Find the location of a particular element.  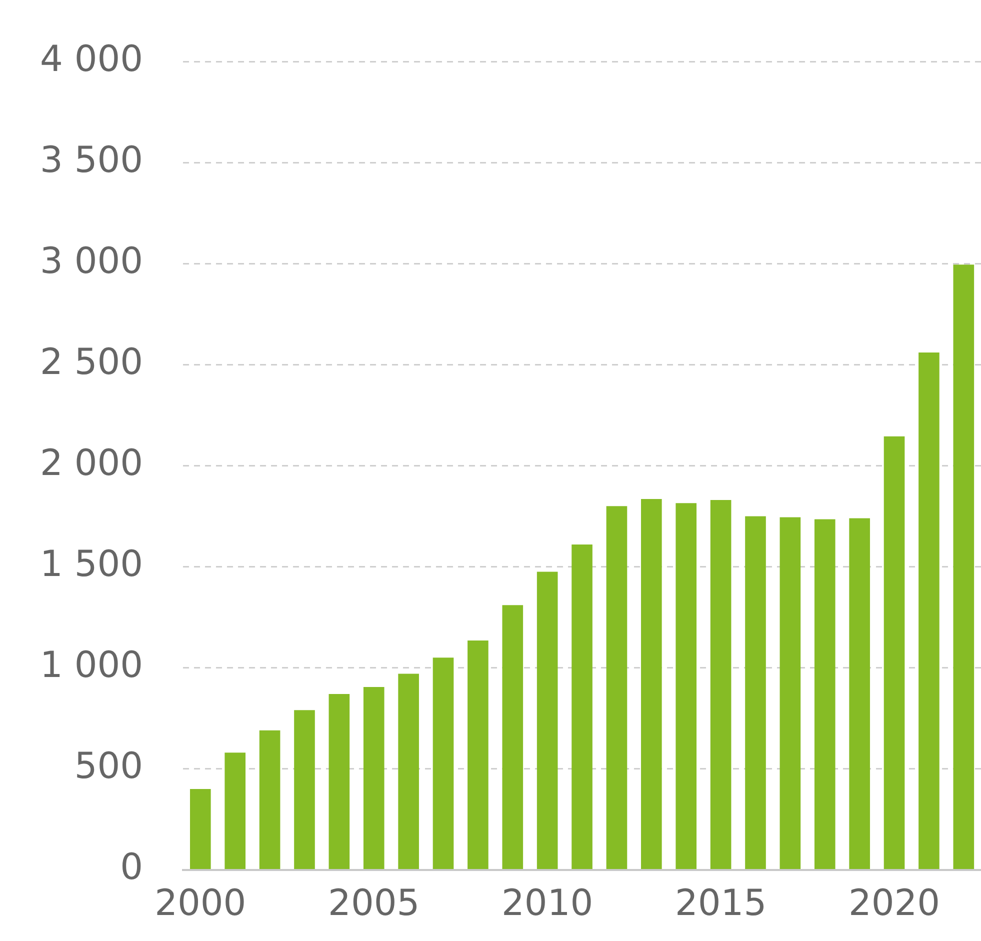

x-tick-label: 2005 is located at coordinates (374, 903).